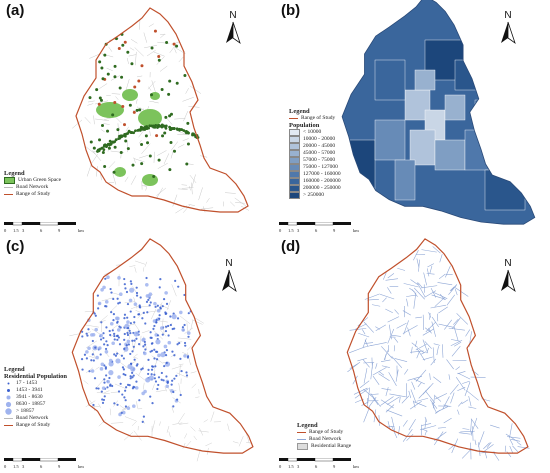 This screenshot has height=473, width=550. Describe the element at coordinates (35, 411) in the screenshot. I see `legend-class: > 18857` at that location.